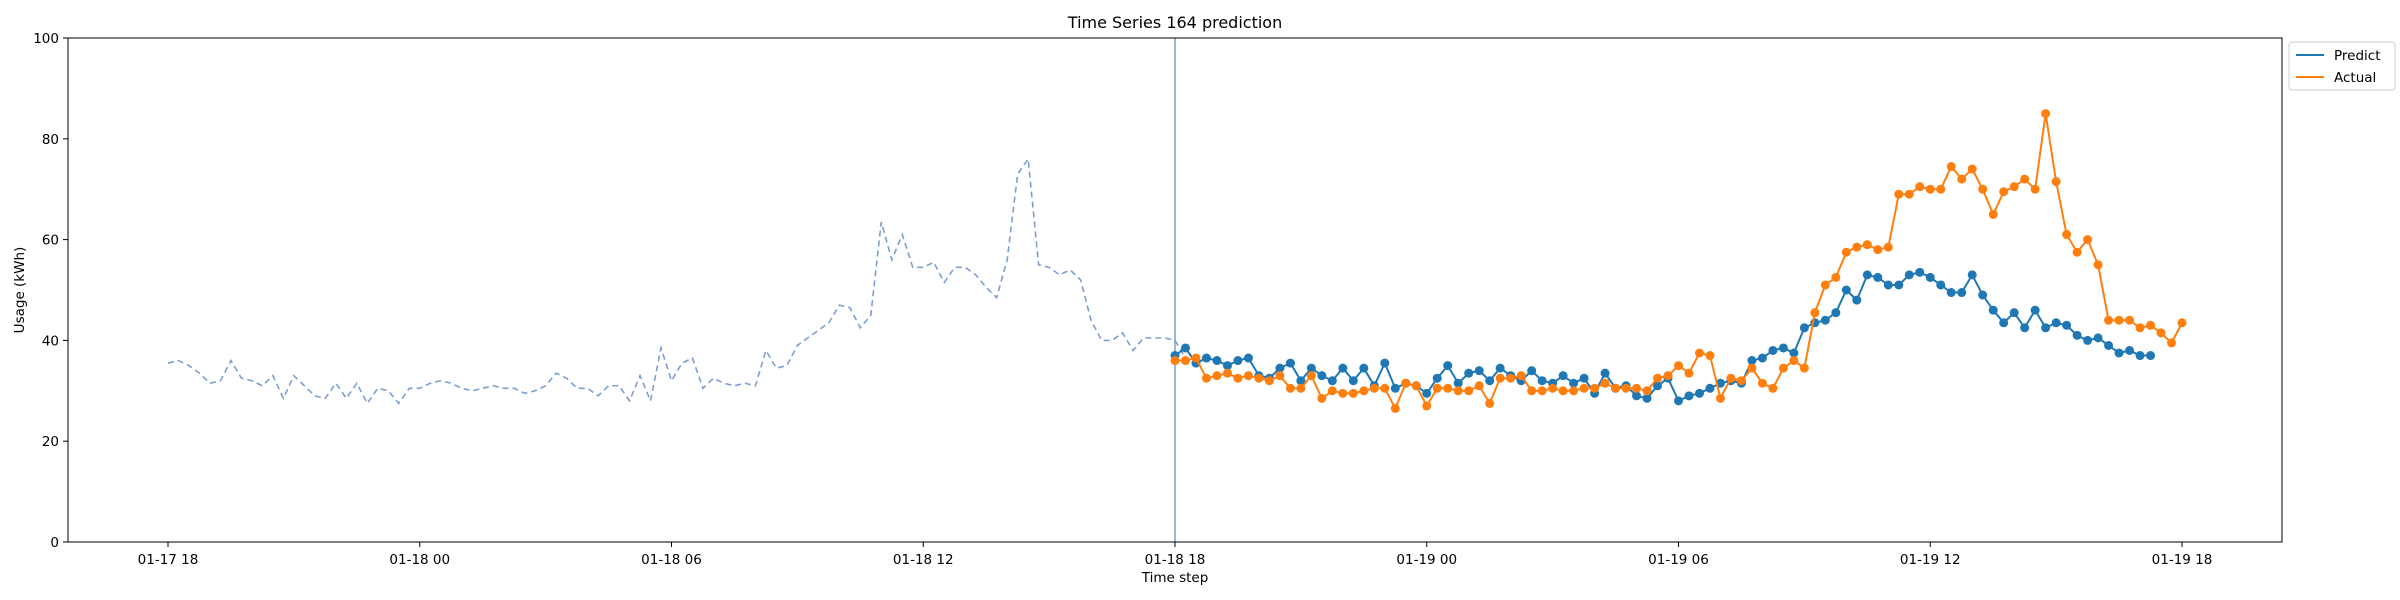 The width and height of the screenshot is (2400, 600). What do you see at coordinates (1174, 22) in the screenshot?
I see `chart-title: Time Series 164 prediction` at bounding box center [1174, 22].